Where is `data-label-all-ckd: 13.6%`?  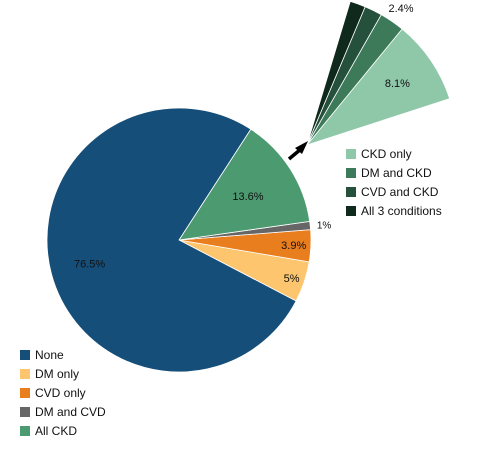 data-label-all-ckd: 13.6% is located at coordinates (247, 197).